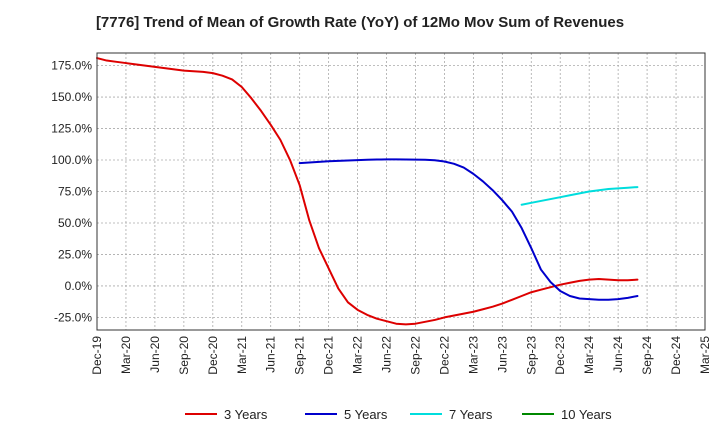 This screenshot has height=440, width=720. I want to click on x-tick-label: Sep-23, so click(531, 355).